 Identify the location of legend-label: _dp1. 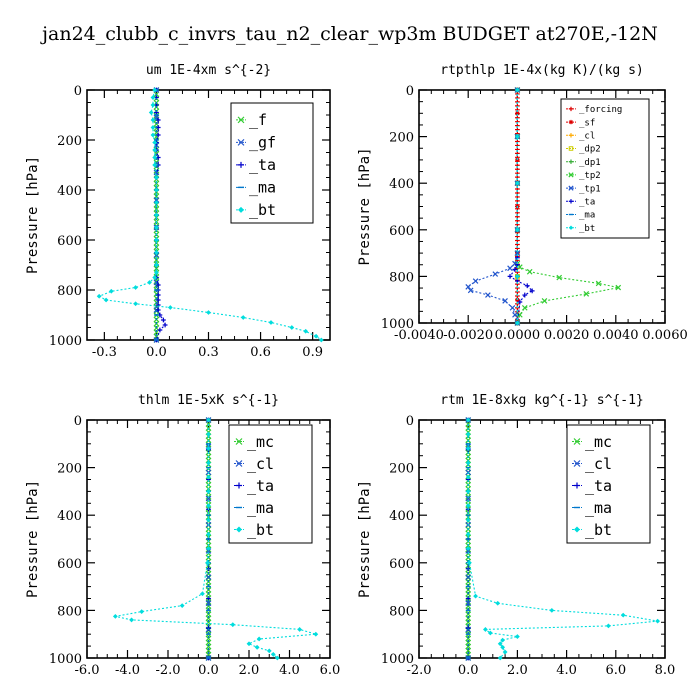
(590, 163).